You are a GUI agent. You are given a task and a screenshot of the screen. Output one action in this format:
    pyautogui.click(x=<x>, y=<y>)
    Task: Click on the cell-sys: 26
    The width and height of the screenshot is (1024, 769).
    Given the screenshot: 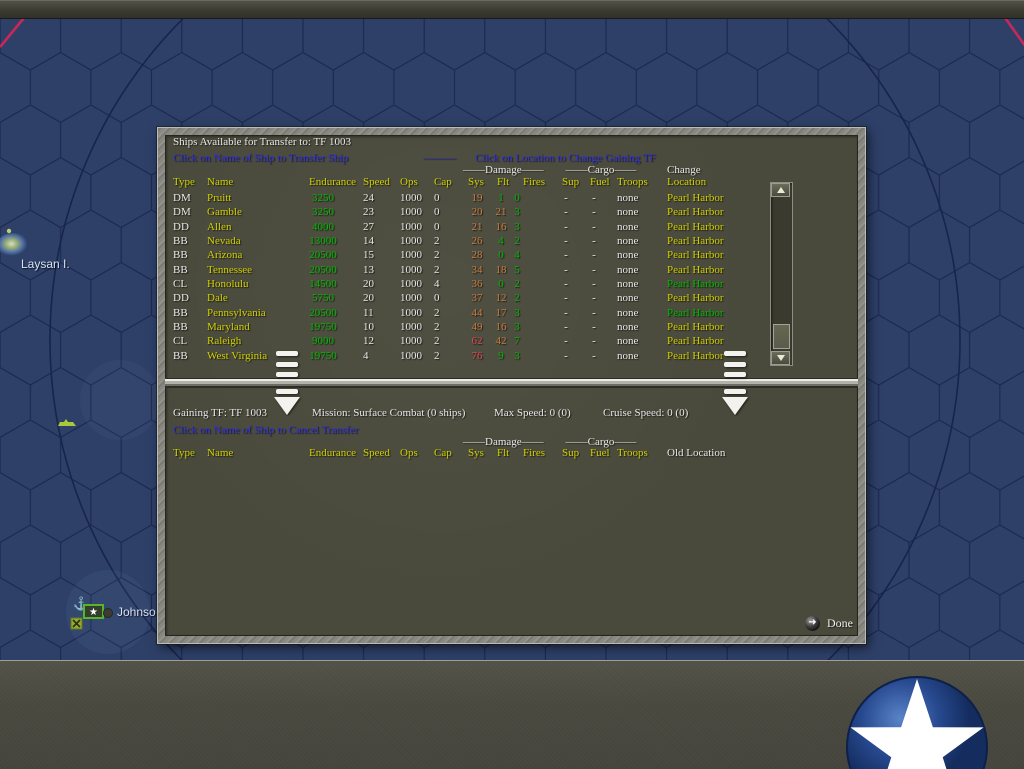 What is the action you would take?
    pyautogui.click(x=477, y=240)
    